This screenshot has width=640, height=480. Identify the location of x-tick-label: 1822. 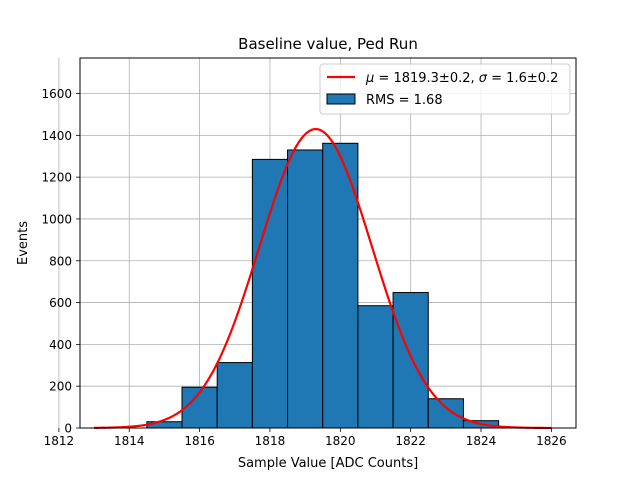
(410, 441).